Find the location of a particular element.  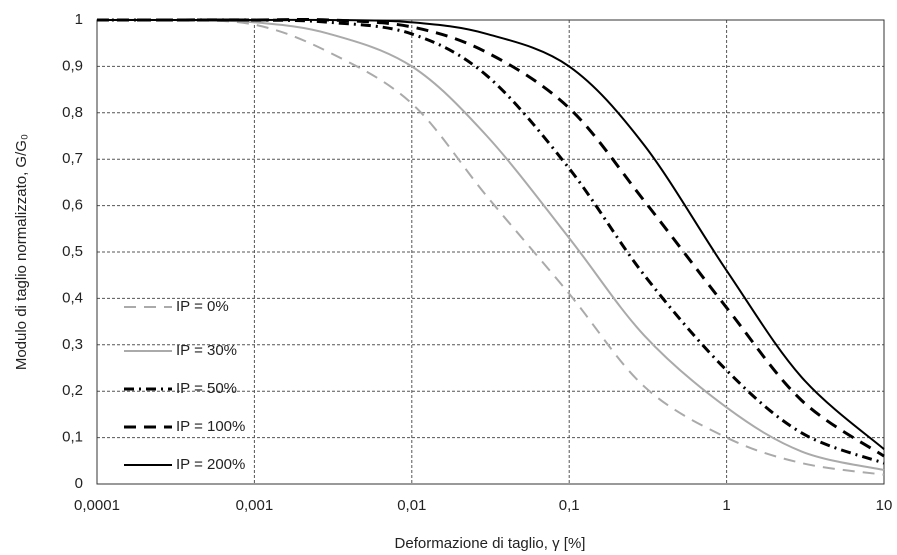

y-tick-label: 0,9 is located at coordinates (72, 65).